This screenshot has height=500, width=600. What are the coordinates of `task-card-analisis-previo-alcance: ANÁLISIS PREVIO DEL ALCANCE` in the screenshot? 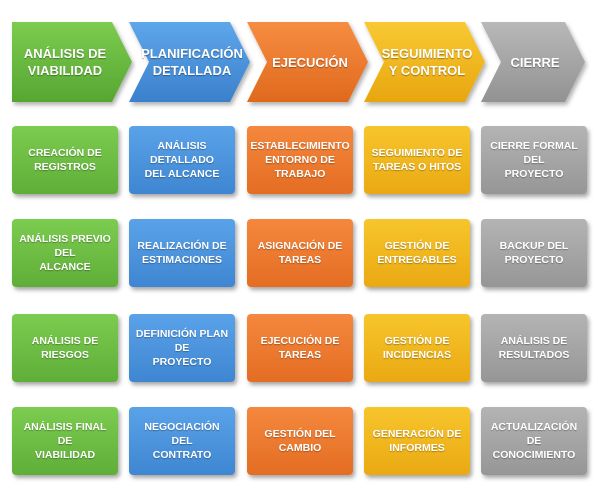 It's located at (65, 253).